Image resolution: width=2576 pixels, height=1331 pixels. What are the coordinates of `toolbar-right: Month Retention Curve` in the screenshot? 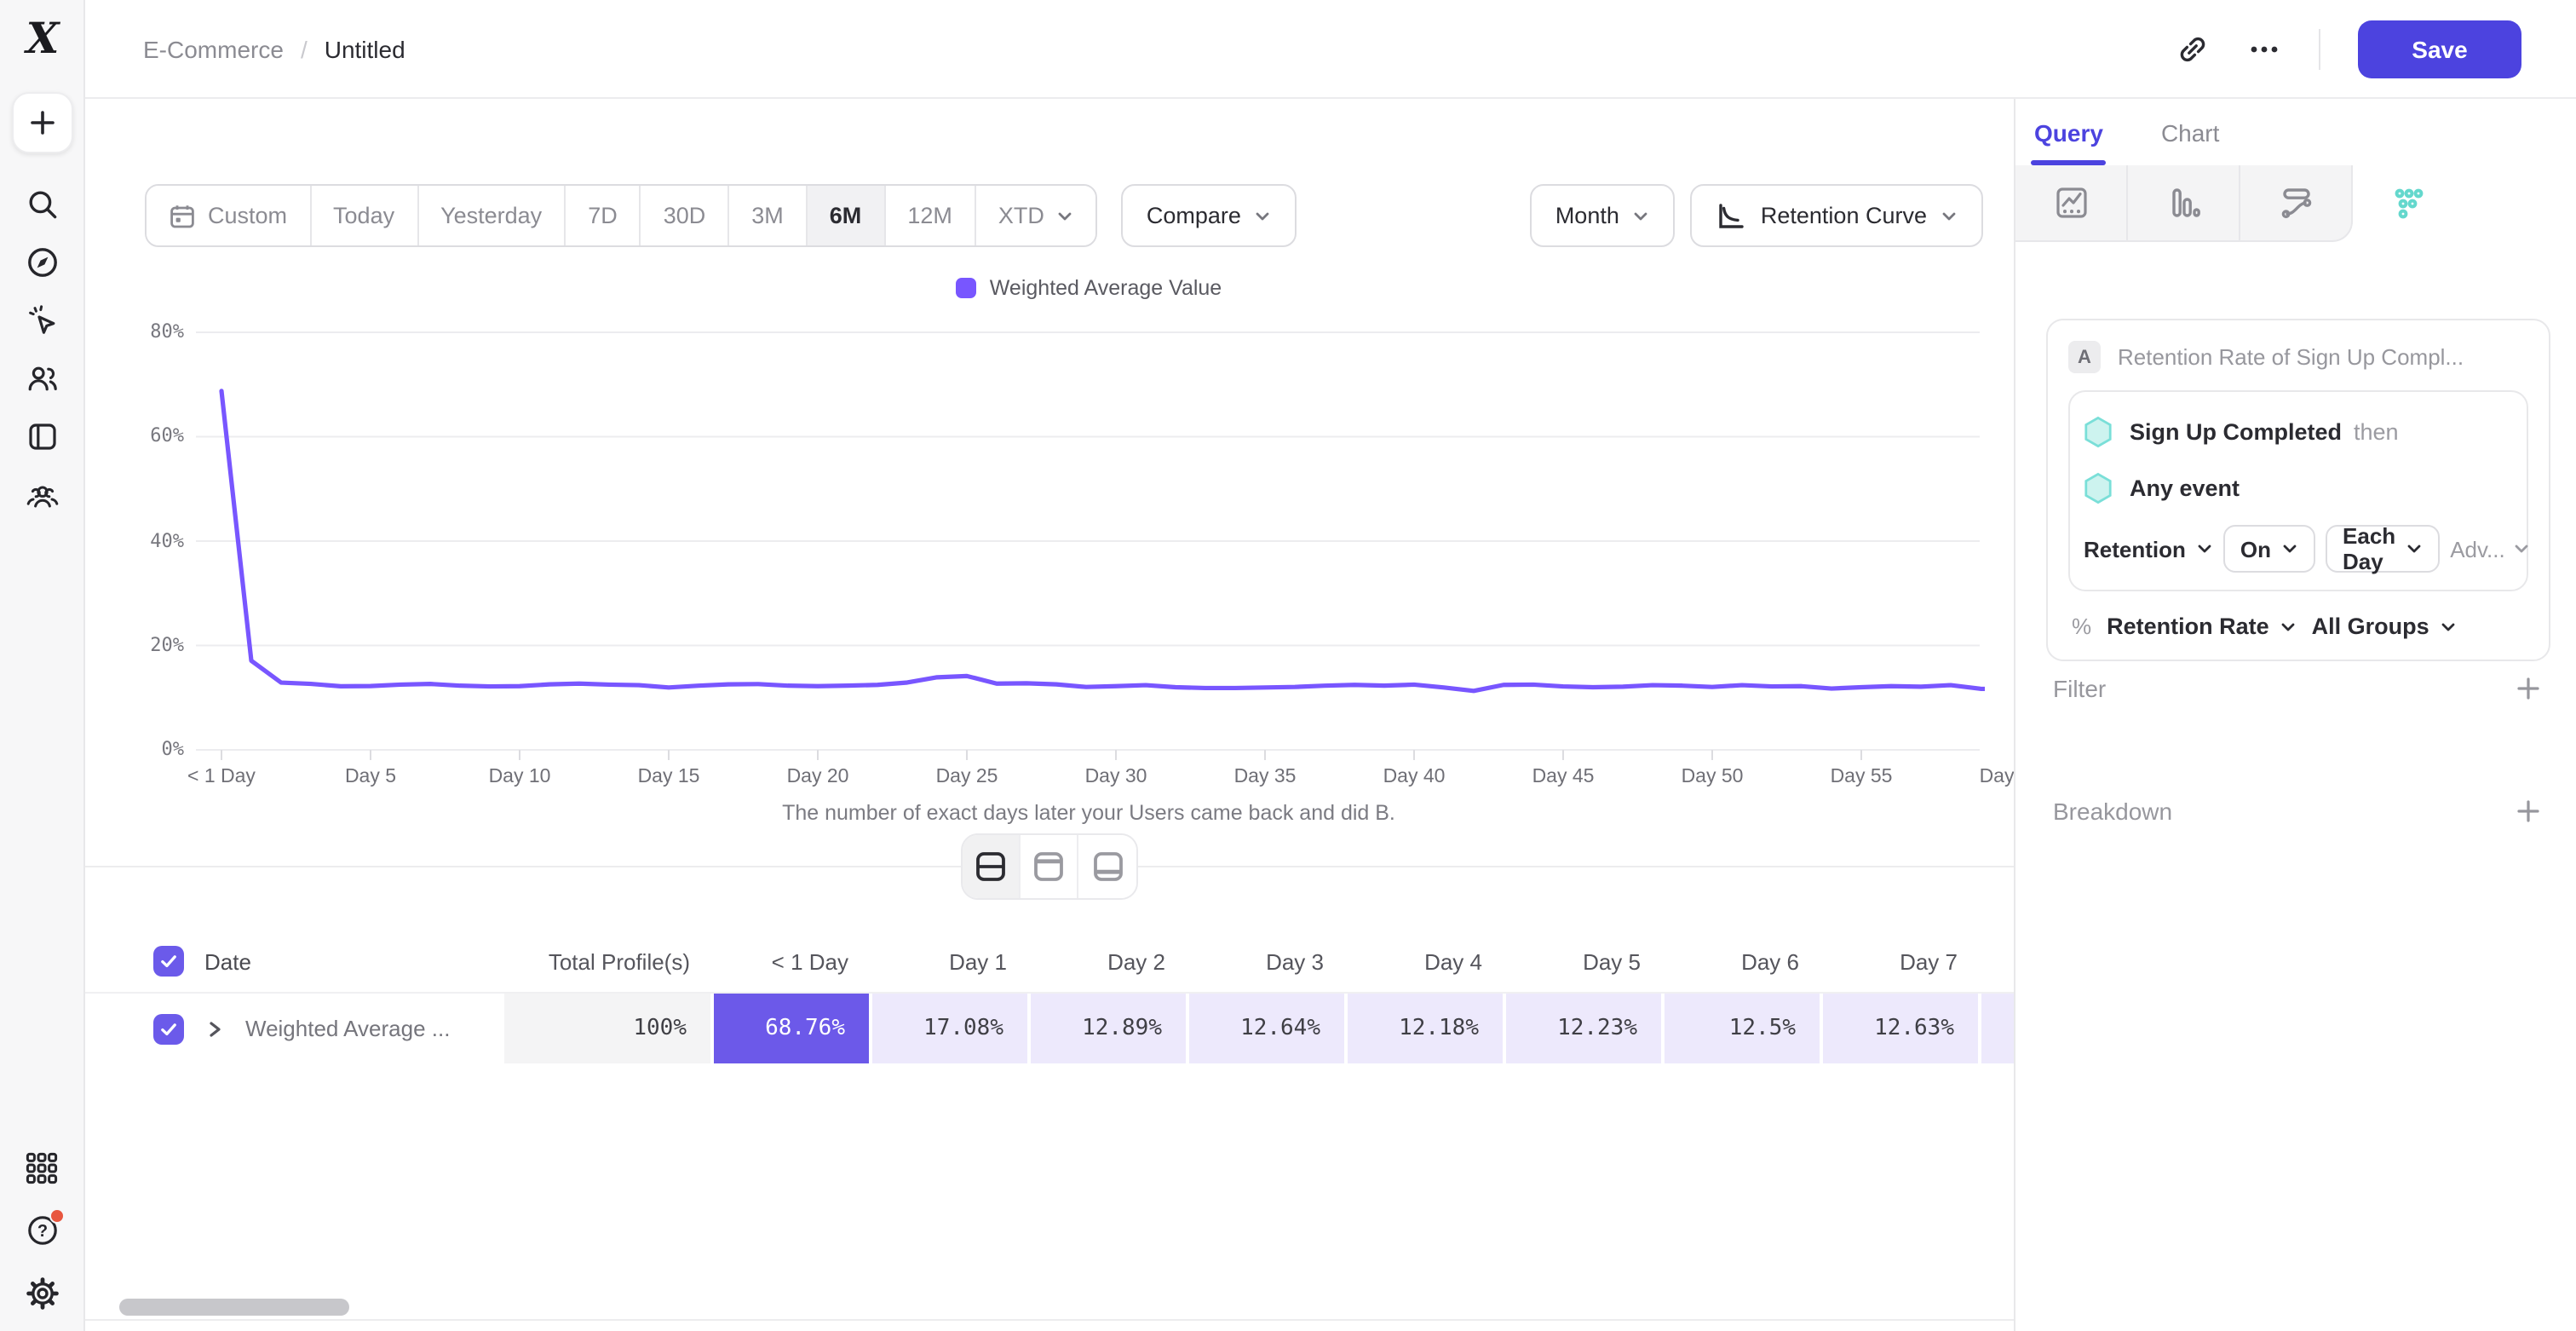 It's located at (1756, 215).